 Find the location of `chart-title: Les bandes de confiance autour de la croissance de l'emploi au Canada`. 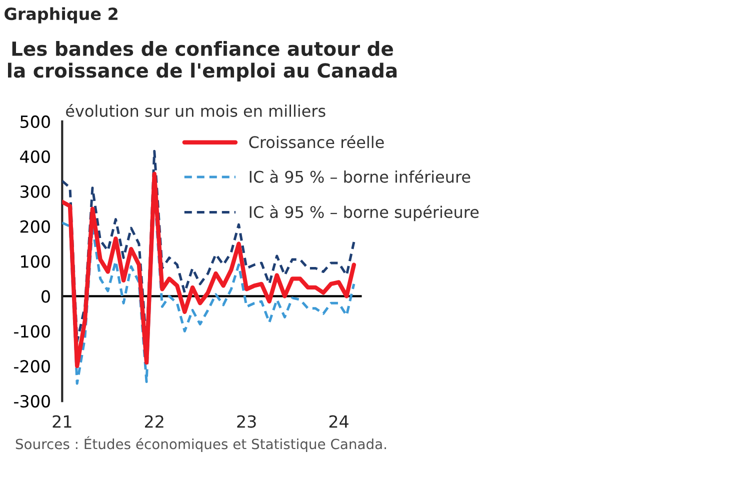

chart-title: Les bandes de confiance autour de la croissance de l'emploi au Canada is located at coordinates (202, 61).